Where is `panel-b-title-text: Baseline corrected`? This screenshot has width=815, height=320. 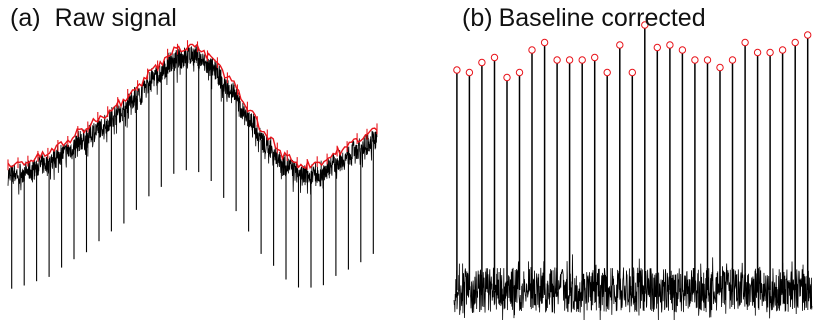
panel-b-title-text: Baseline corrected is located at coordinates (602, 18).